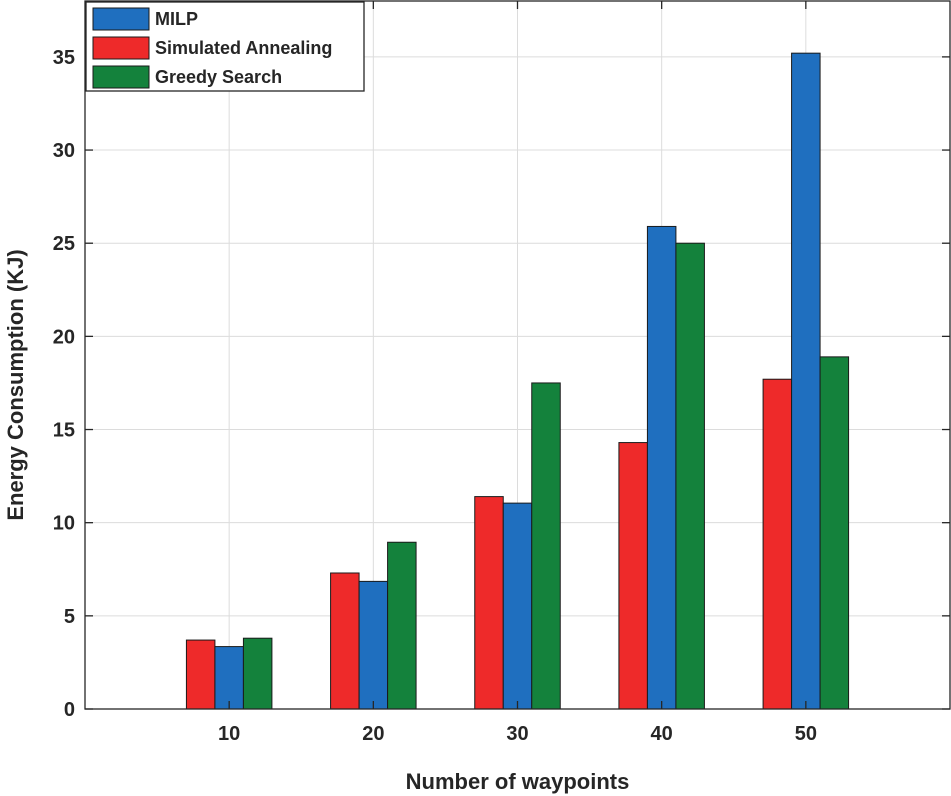 The image size is (951, 796). Describe the element at coordinates (662, 734) in the screenshot. I see `x-tick-label: 40` at that location.